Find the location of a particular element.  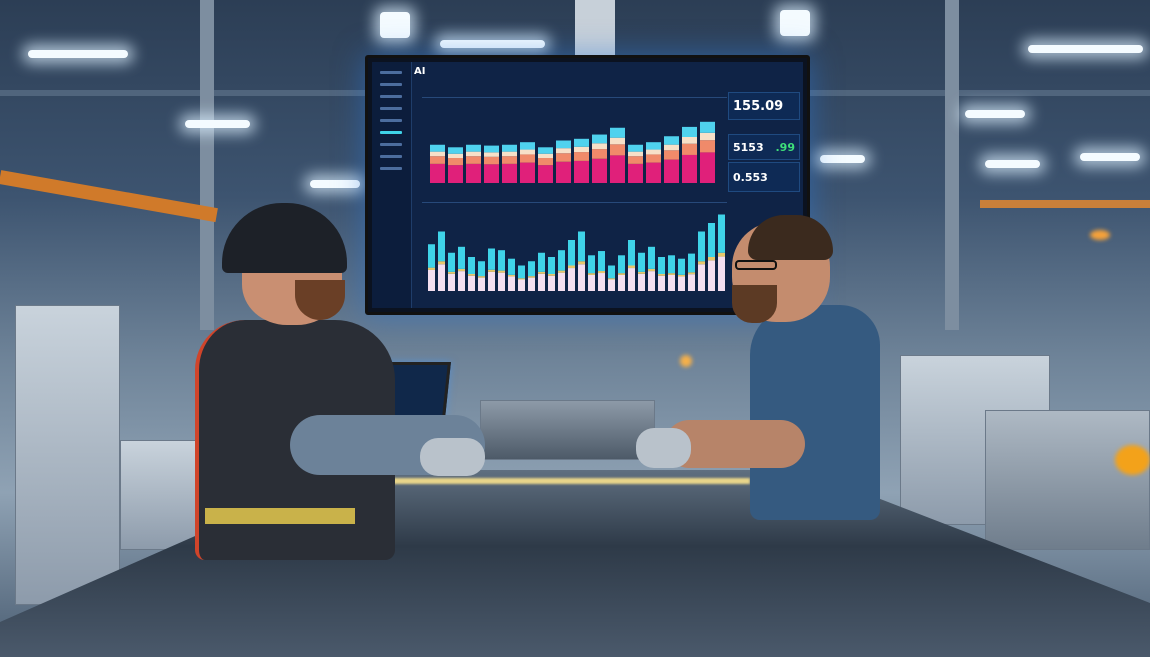

machine-left is located at coordinates (67, 455).